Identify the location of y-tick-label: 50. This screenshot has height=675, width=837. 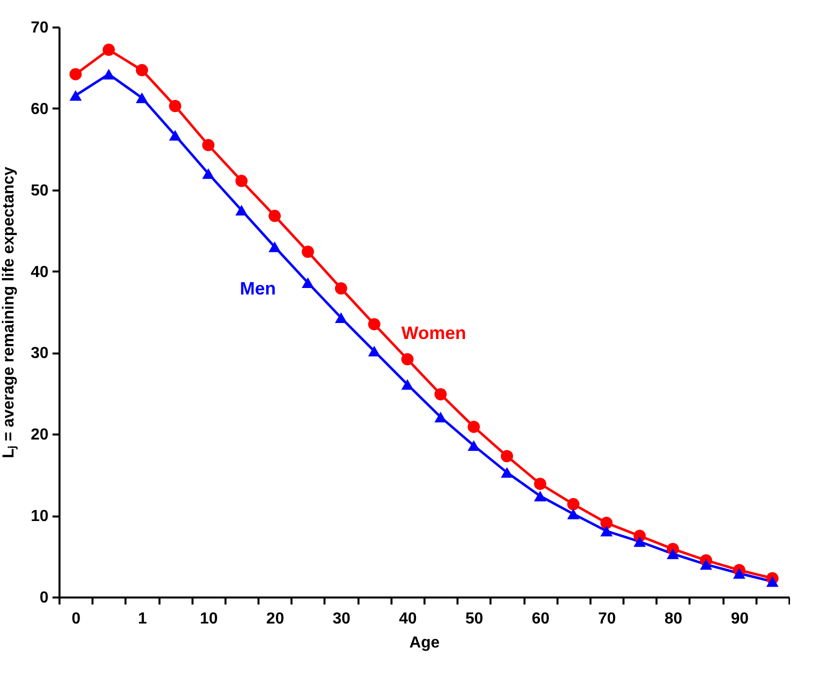
(39, 191).